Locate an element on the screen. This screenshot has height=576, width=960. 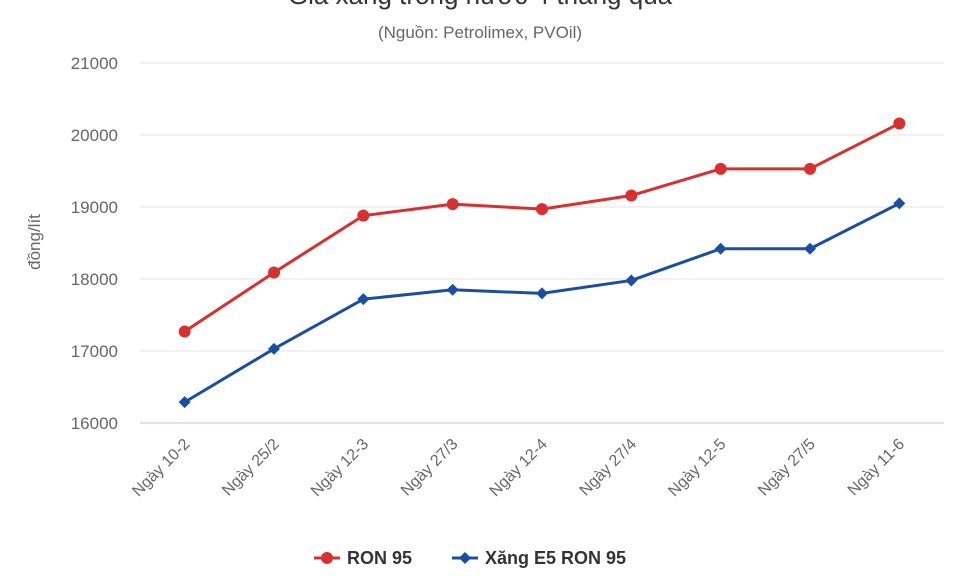
x-tick-label: Ngày 12-3 is located at coordinates (340, 468).